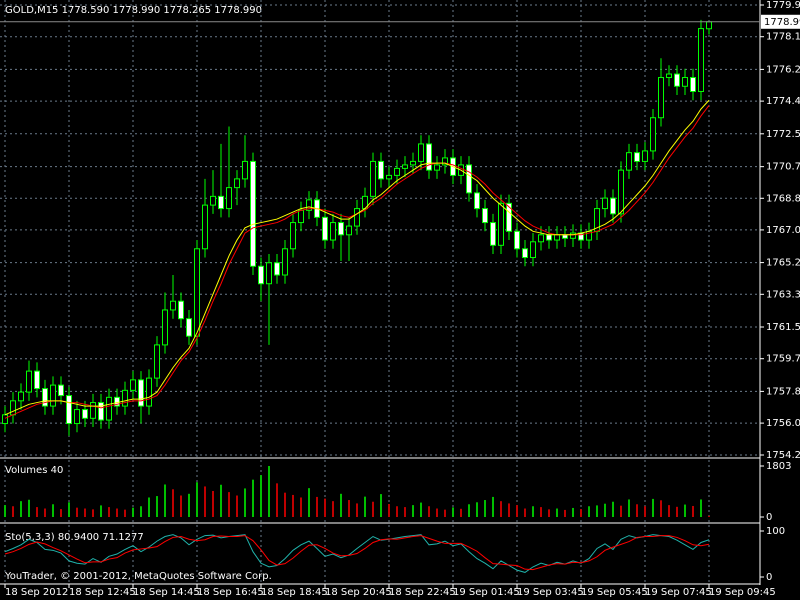 This screenshot has height=600, width=800. Describe the element at coordinates (783, 455) in the screenshot. I see `y-tick-label: 1754.20` at that location.